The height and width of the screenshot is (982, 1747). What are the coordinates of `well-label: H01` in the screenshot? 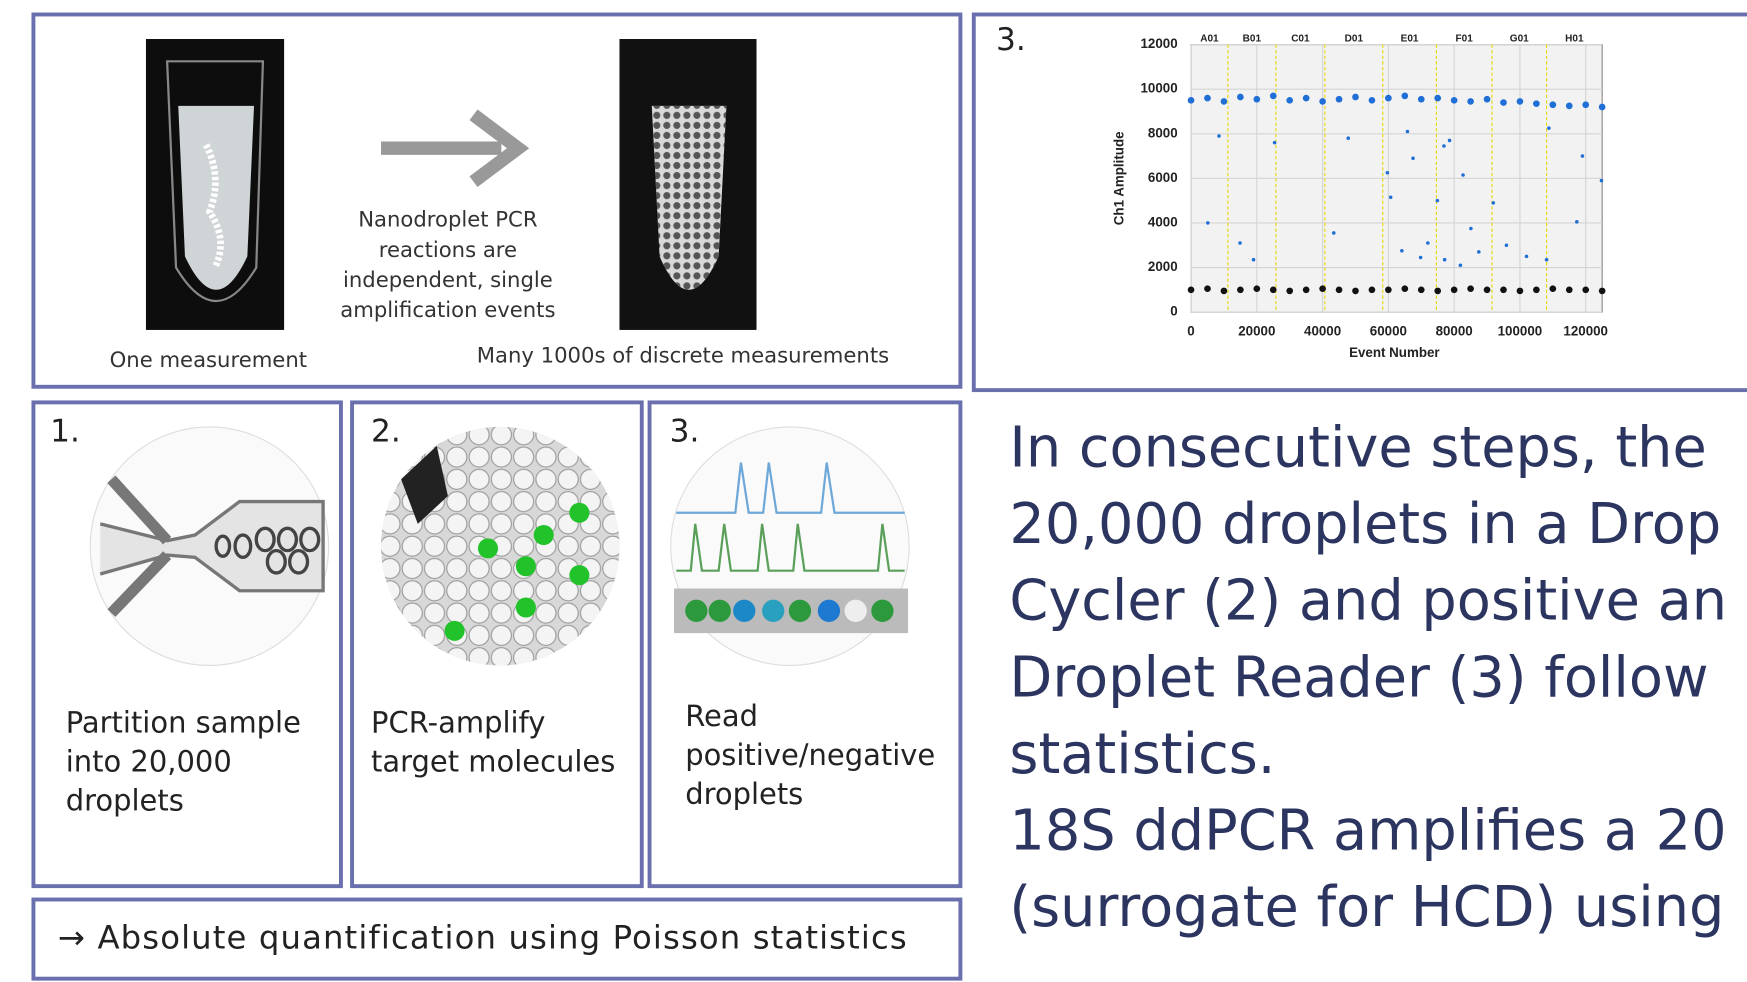 It's located at (1574, 39).